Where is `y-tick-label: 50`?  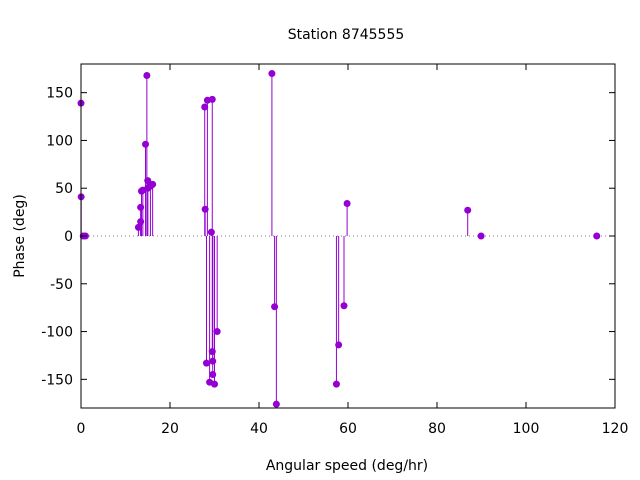
y-tick-label: 50 is located at coordinates (64, 189).